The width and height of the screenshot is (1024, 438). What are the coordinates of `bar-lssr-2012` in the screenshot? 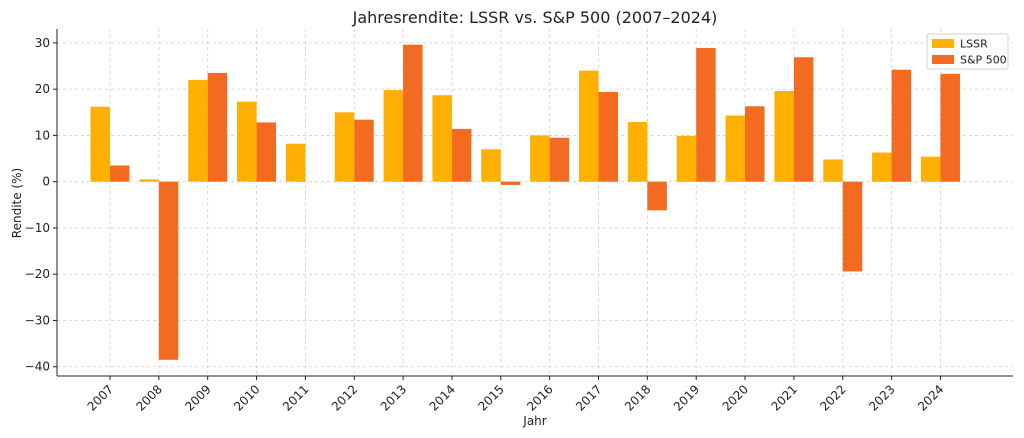 It's located at (344, 147).